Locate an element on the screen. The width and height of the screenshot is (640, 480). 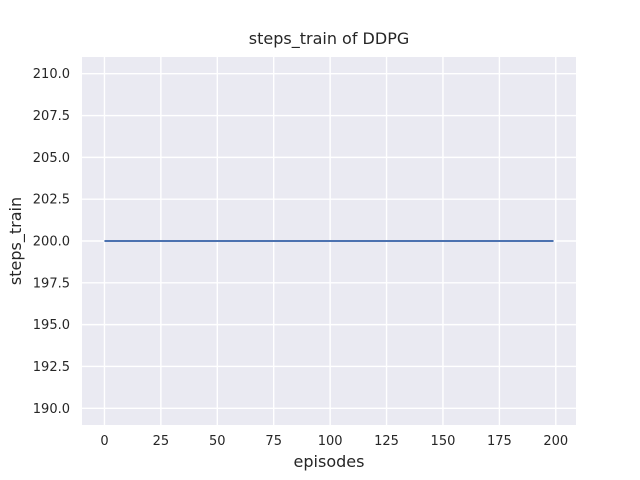
y-tick-label: 192.5 is located at coordinates (51, 367).